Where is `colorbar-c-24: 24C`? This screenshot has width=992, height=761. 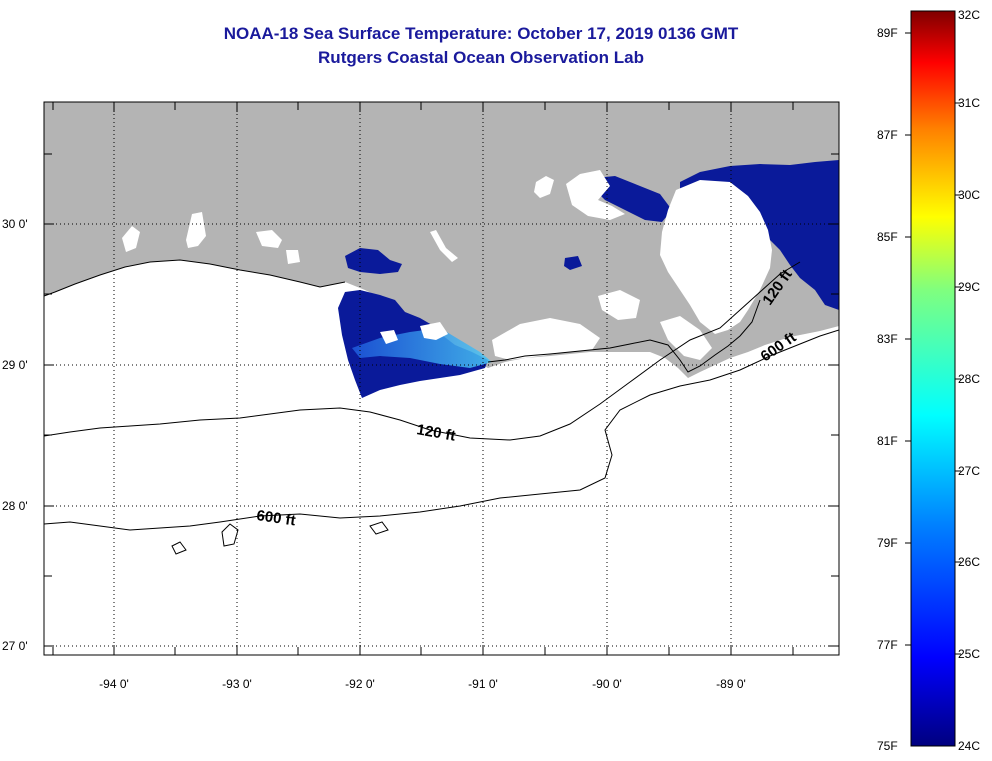 colorbar-c-24: 24C is located at coordinates (969, 746).